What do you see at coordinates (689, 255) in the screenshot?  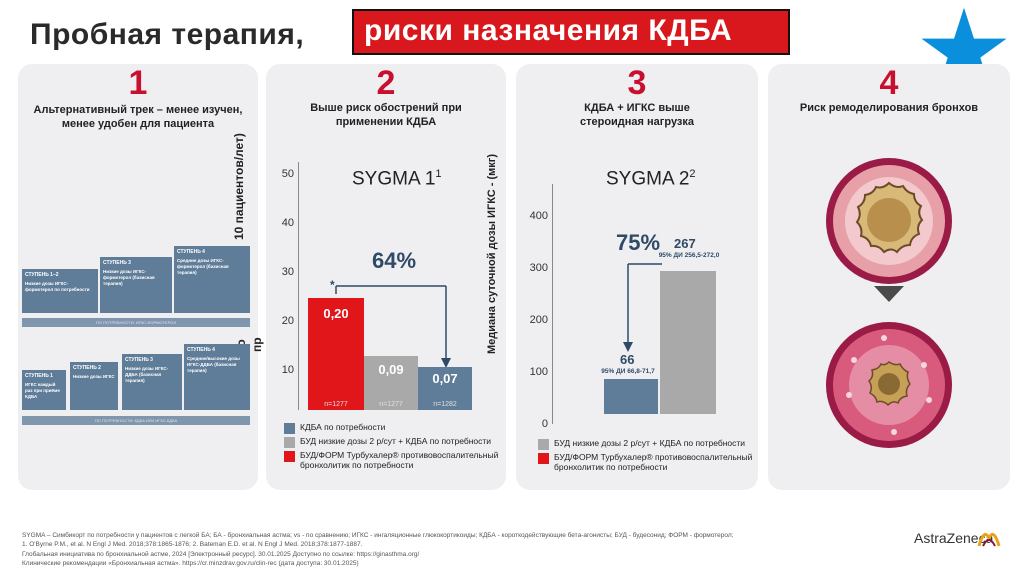 I see `ci-high: 95% ДИ 256,5-272,0` at bounding box center [689, 255].